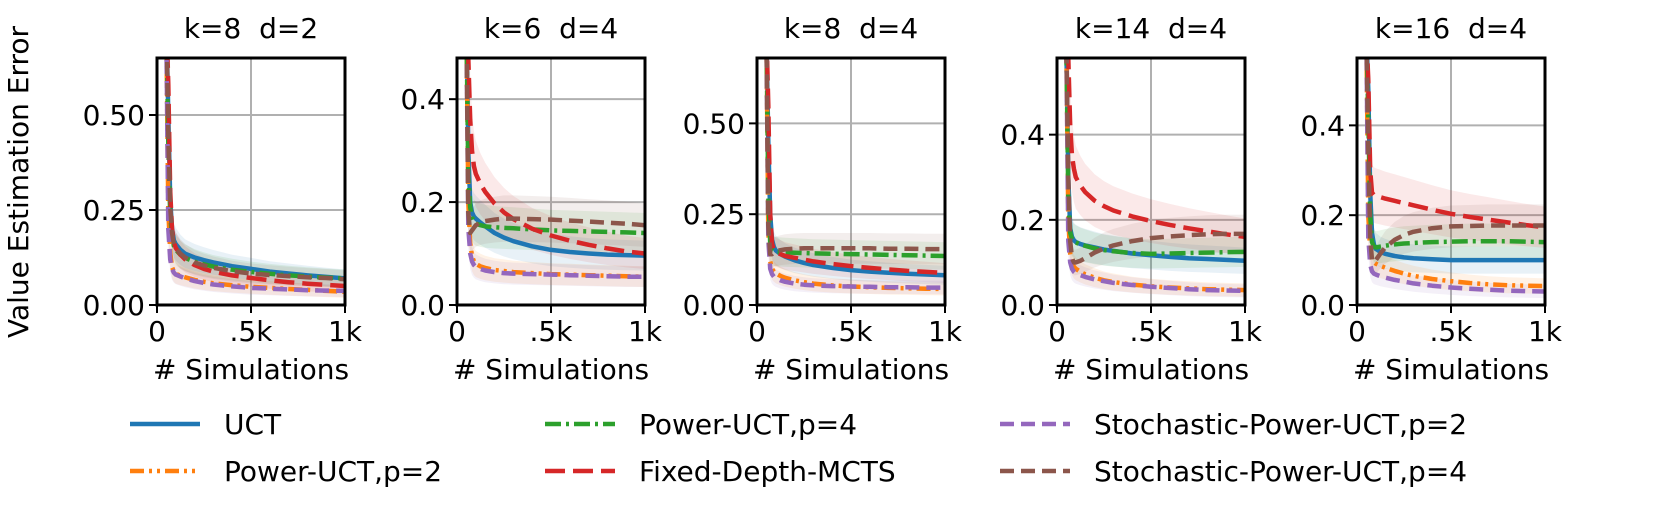 Image resolution: width=1671 pixels, height=521 pixels. I want to click on legend-label: Power-UCT,p=4, so click(748, 424).